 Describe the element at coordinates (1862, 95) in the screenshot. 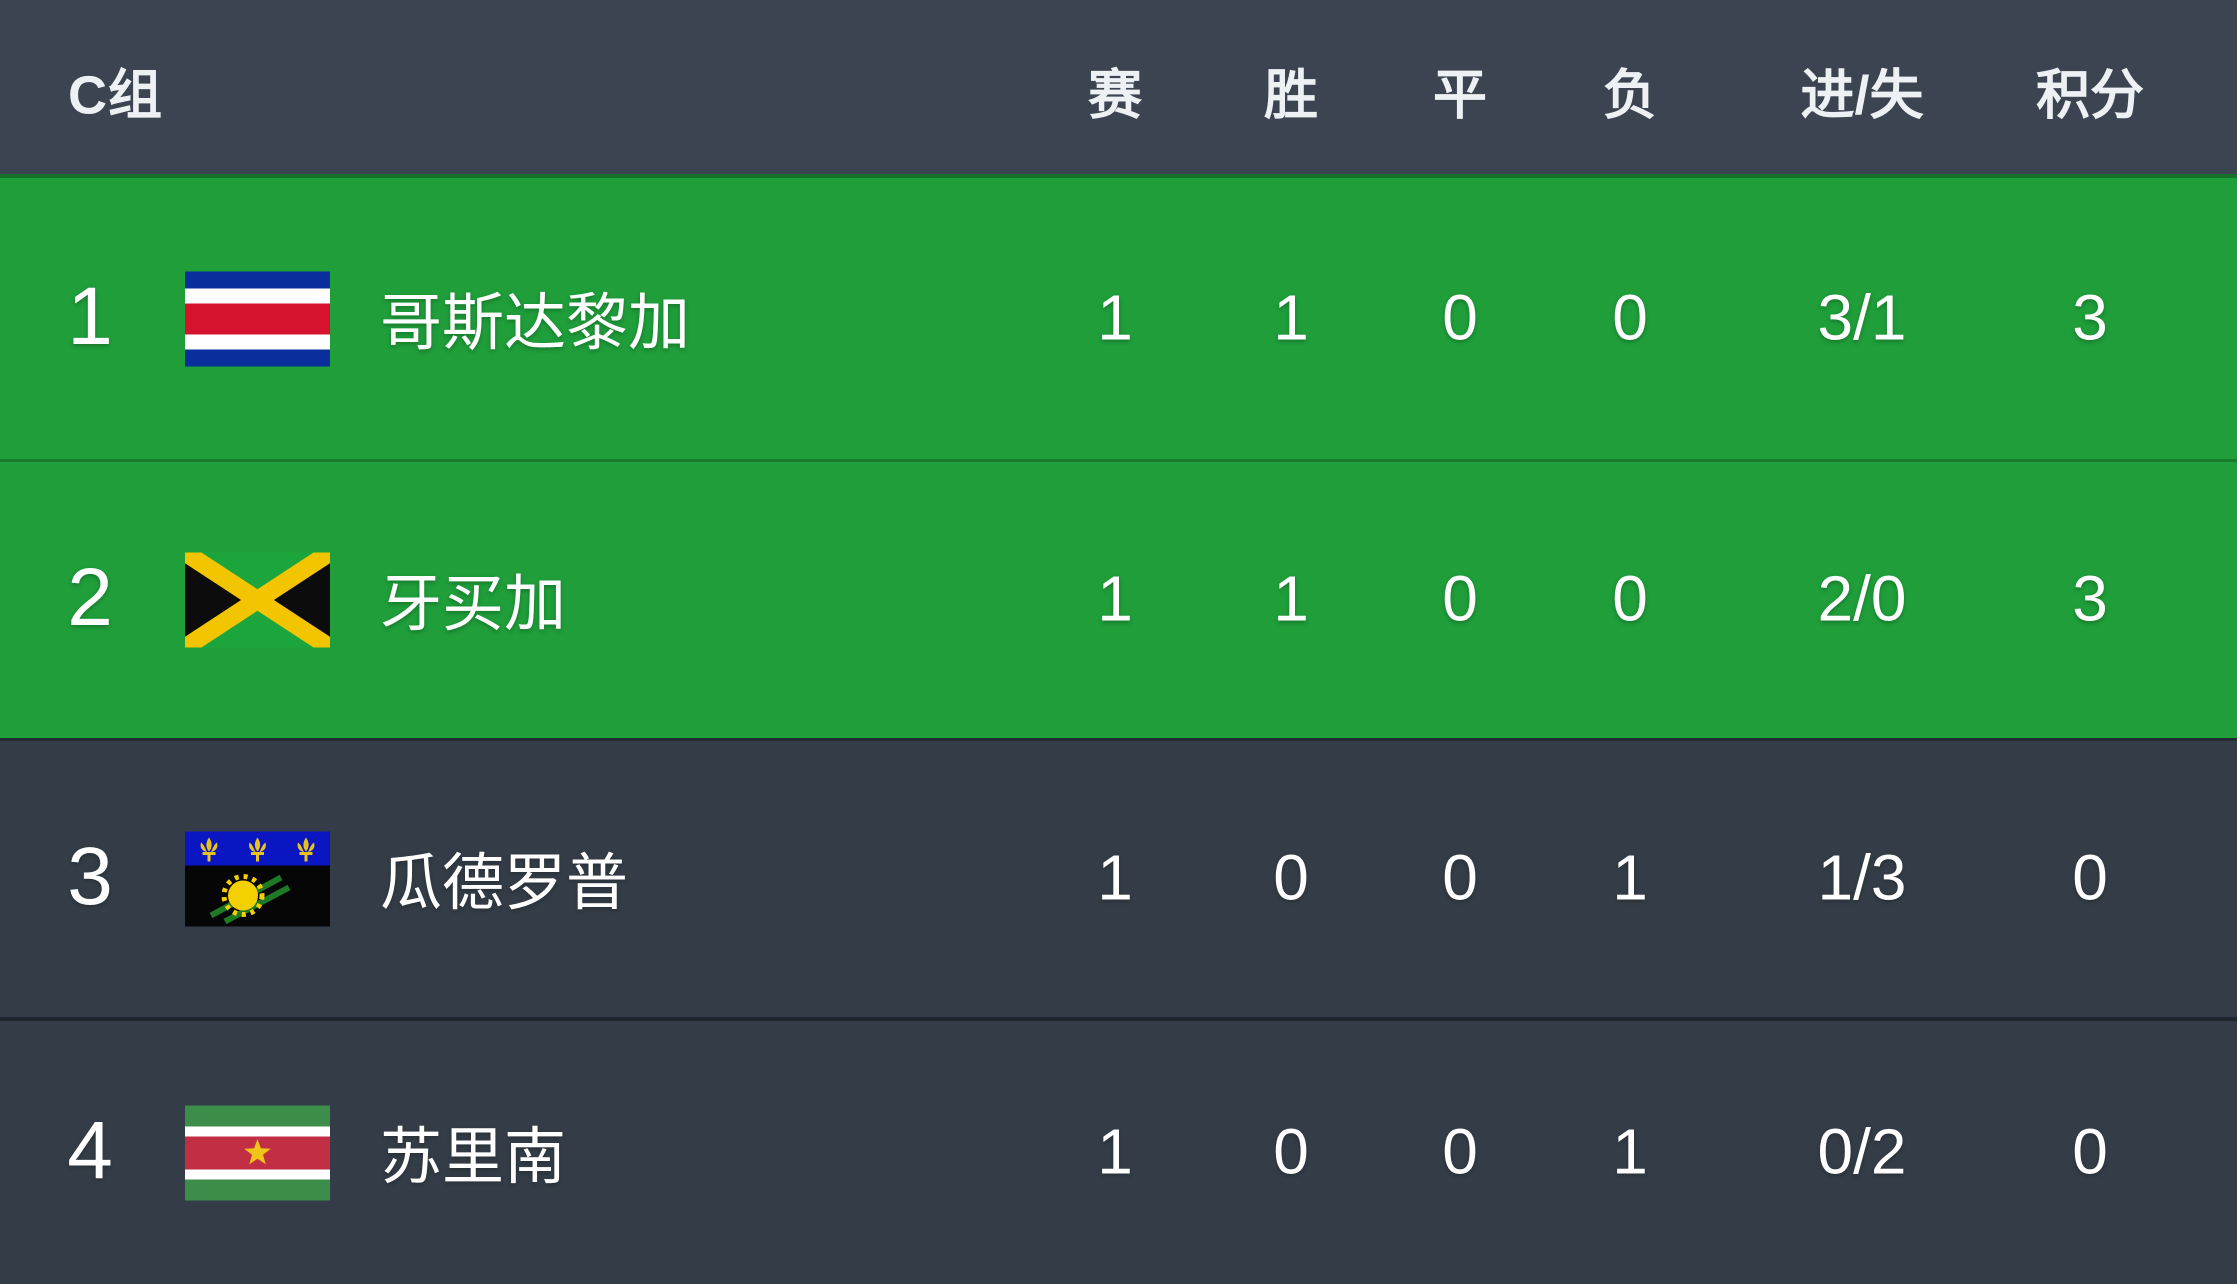

I see `column-header-goals: 进/失` at that location.